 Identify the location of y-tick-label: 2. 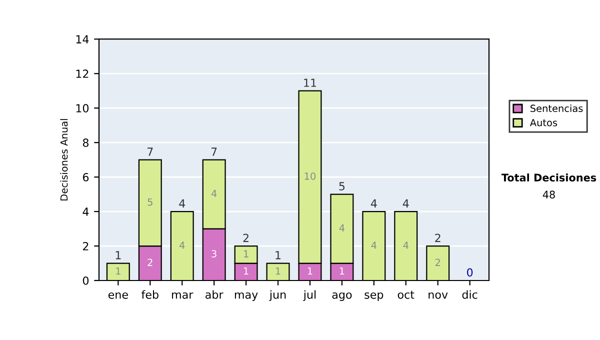
(85, 246).